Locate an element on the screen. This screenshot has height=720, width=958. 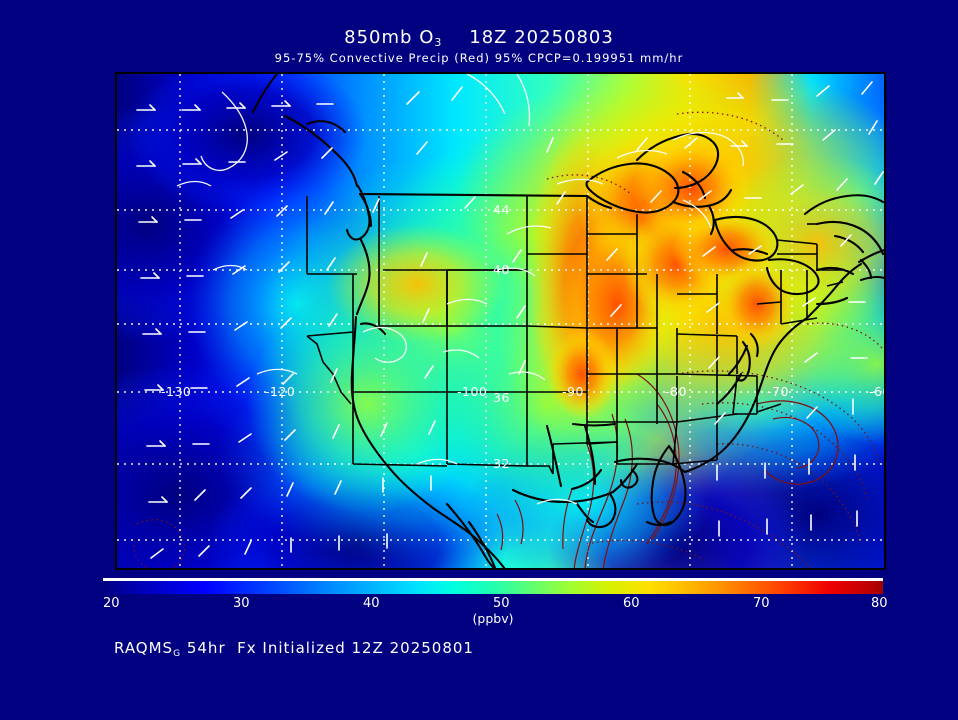
caption-model-subscript: G is located at coordinates (177, 654).